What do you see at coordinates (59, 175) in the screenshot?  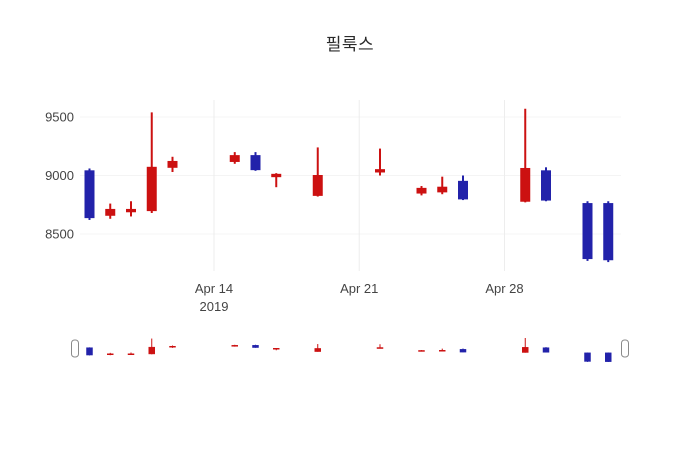 I see `y-tick-label: 9000` at bounding box center [59, 175].